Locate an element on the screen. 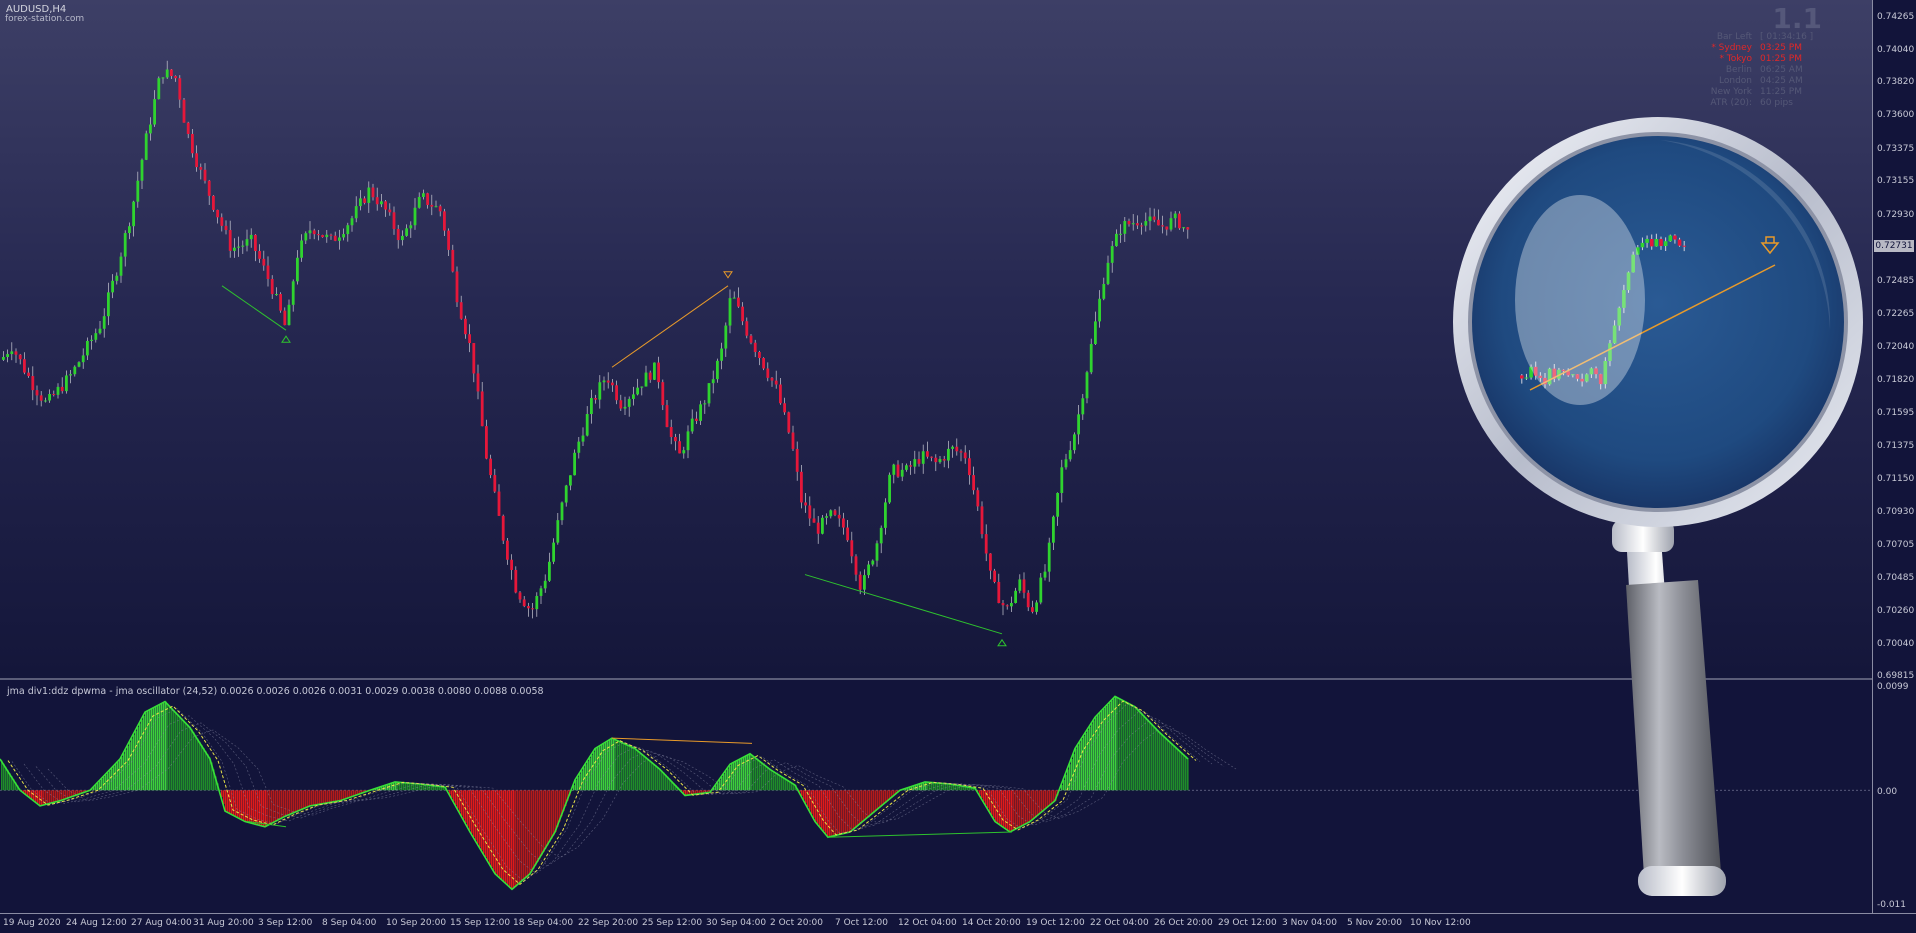  indicator-axis-label: 0.00 is located at coordinates (1887, 792).